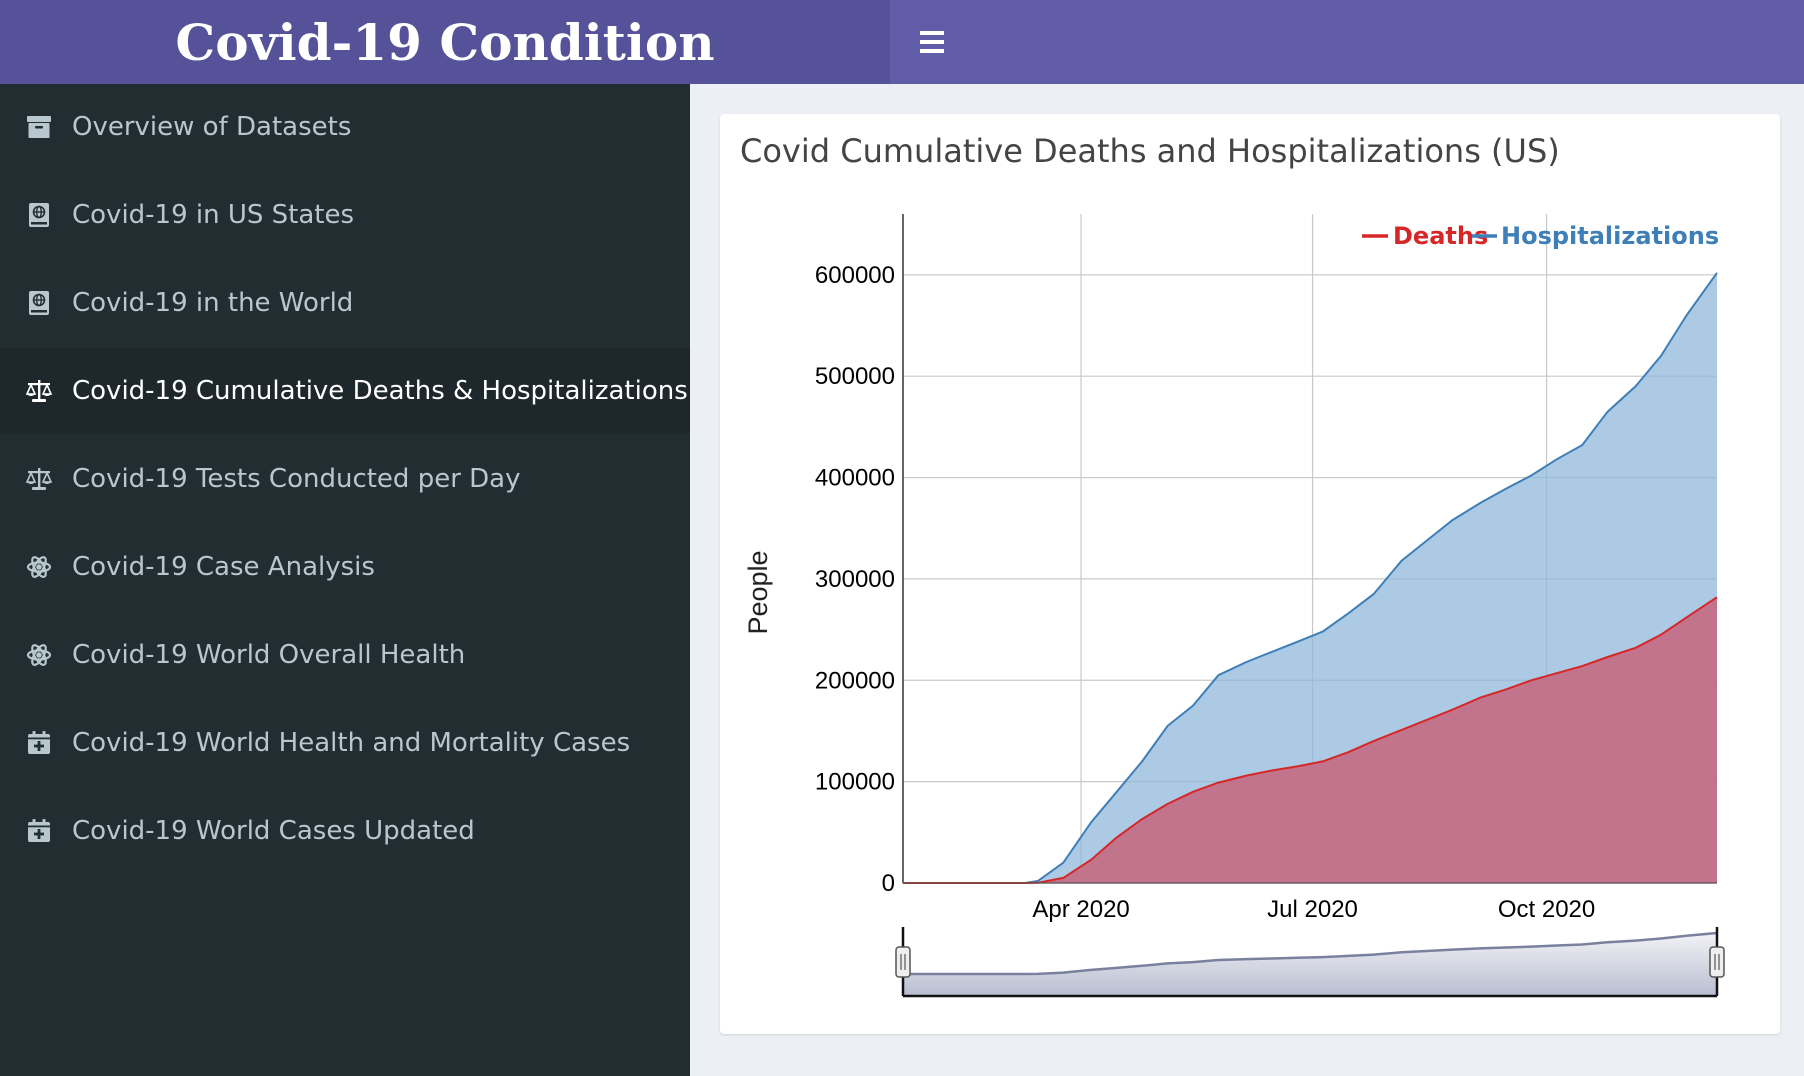 This screenshot has height=1076, width=1804. I want to click on app-title: Covid-19 Condition, so click(445, 42).